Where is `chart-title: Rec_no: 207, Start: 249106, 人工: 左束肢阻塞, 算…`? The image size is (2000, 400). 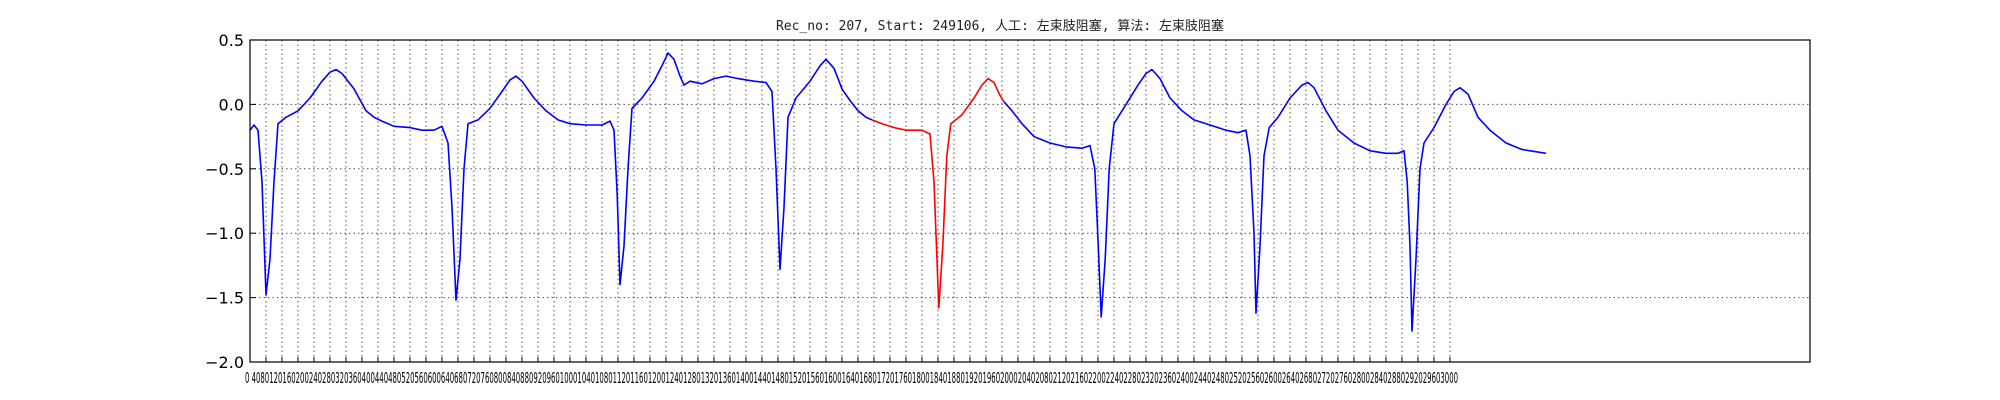
chart-title: Rec_no: 207, Start: 249106, 人工: 左束肢阻塞, 算… is located at coordinates (1000, 26).